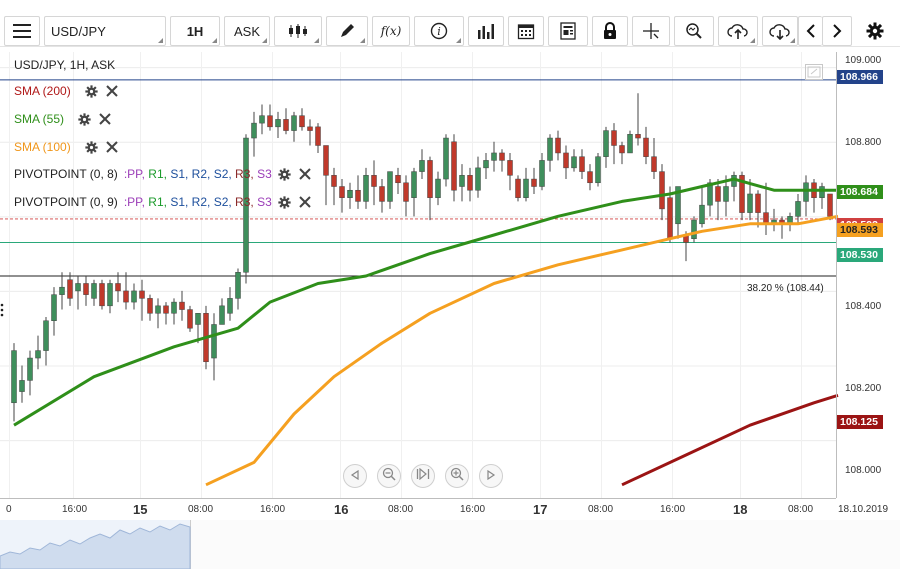  I want to click on sma100-price-label: 108.593, so click(860, 230).